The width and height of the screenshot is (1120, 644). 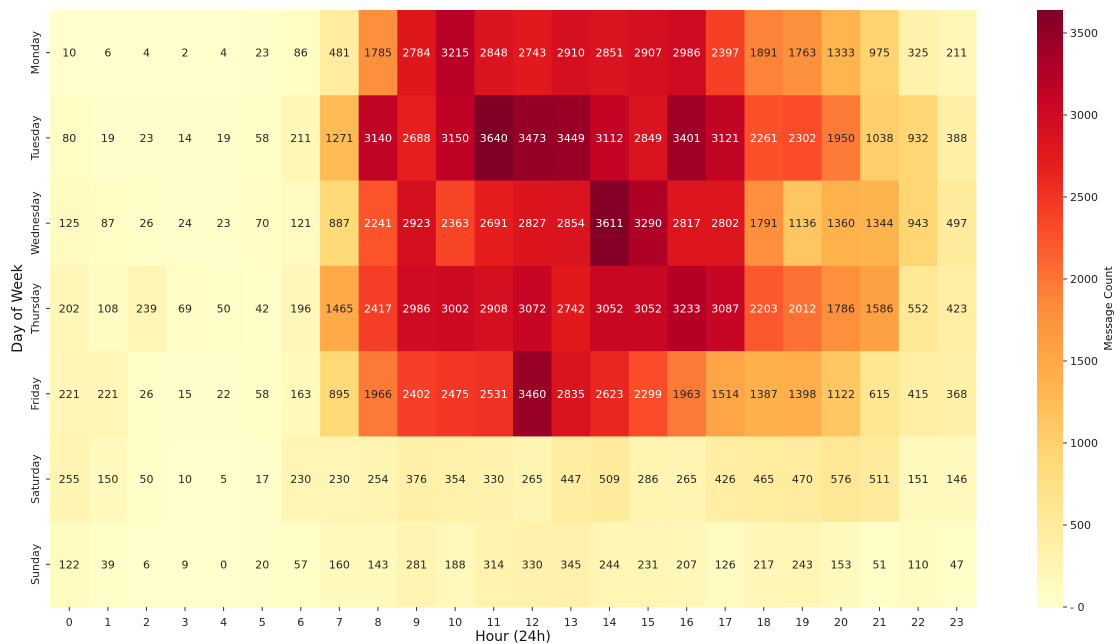 What do you see at coordinates (648, 479) in the screenshot?
I see `cell-value-label: 286` at bounding box center [648, 479].